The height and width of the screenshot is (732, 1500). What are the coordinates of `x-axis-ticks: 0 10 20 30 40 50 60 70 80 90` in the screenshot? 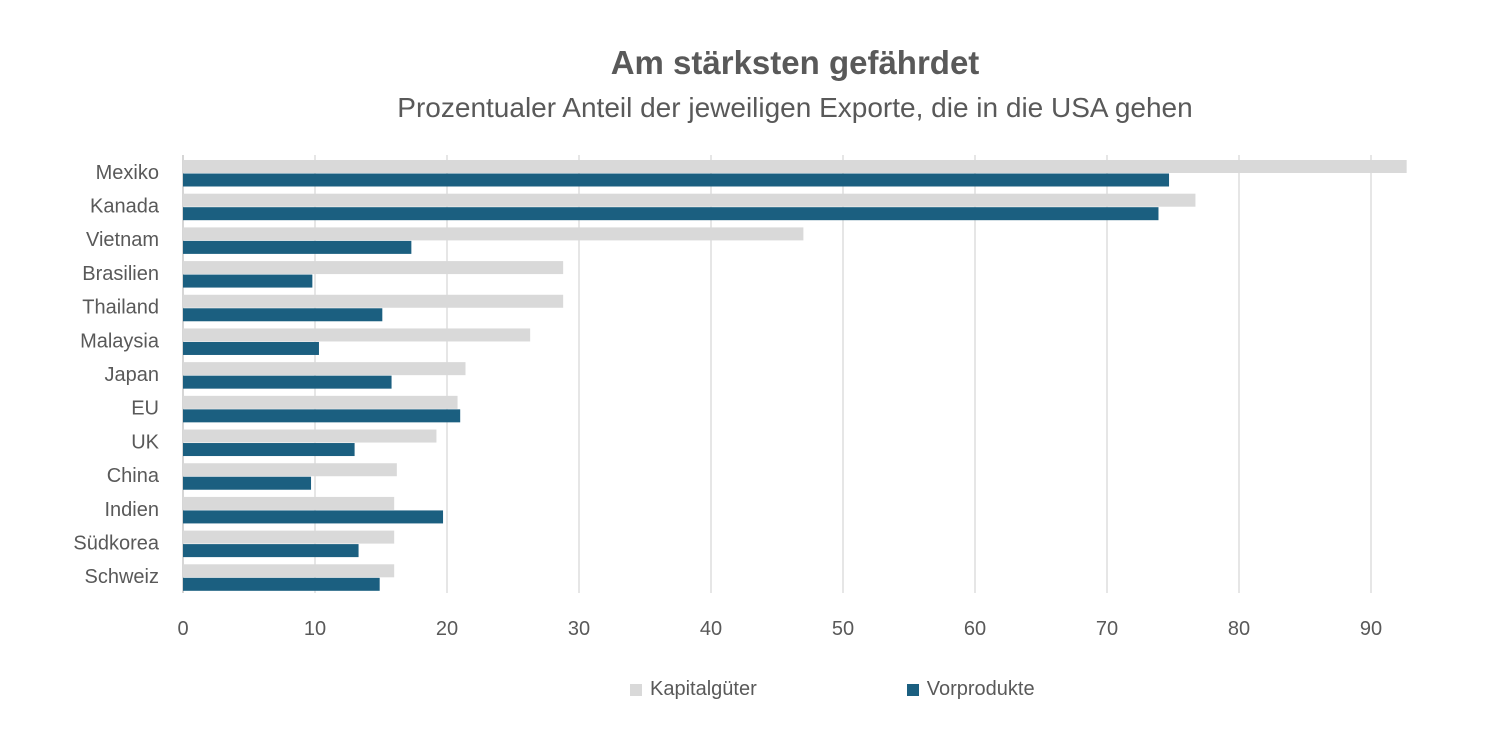 It's located at (779, 629).